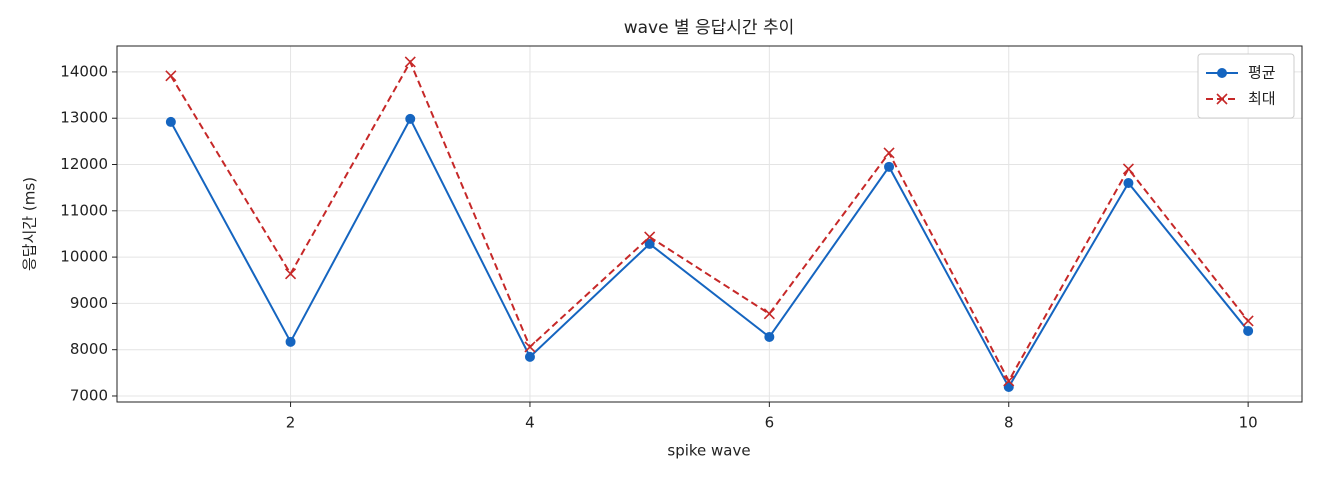  Describe the element at coordinates (89, 395) in the screenshot. I see `y-tick-label: 7000` at that location.